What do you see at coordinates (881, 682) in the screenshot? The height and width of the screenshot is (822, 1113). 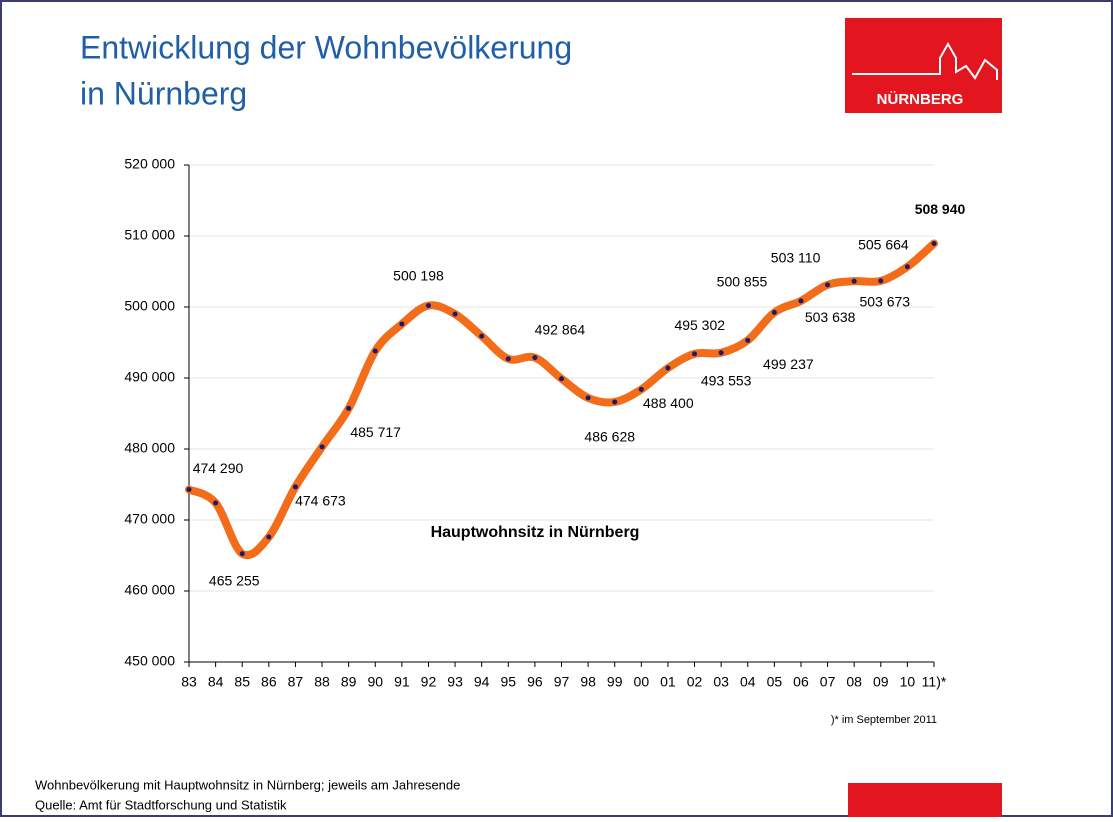 I see `x-tick-label: 09` at bounding box center [881, 682].